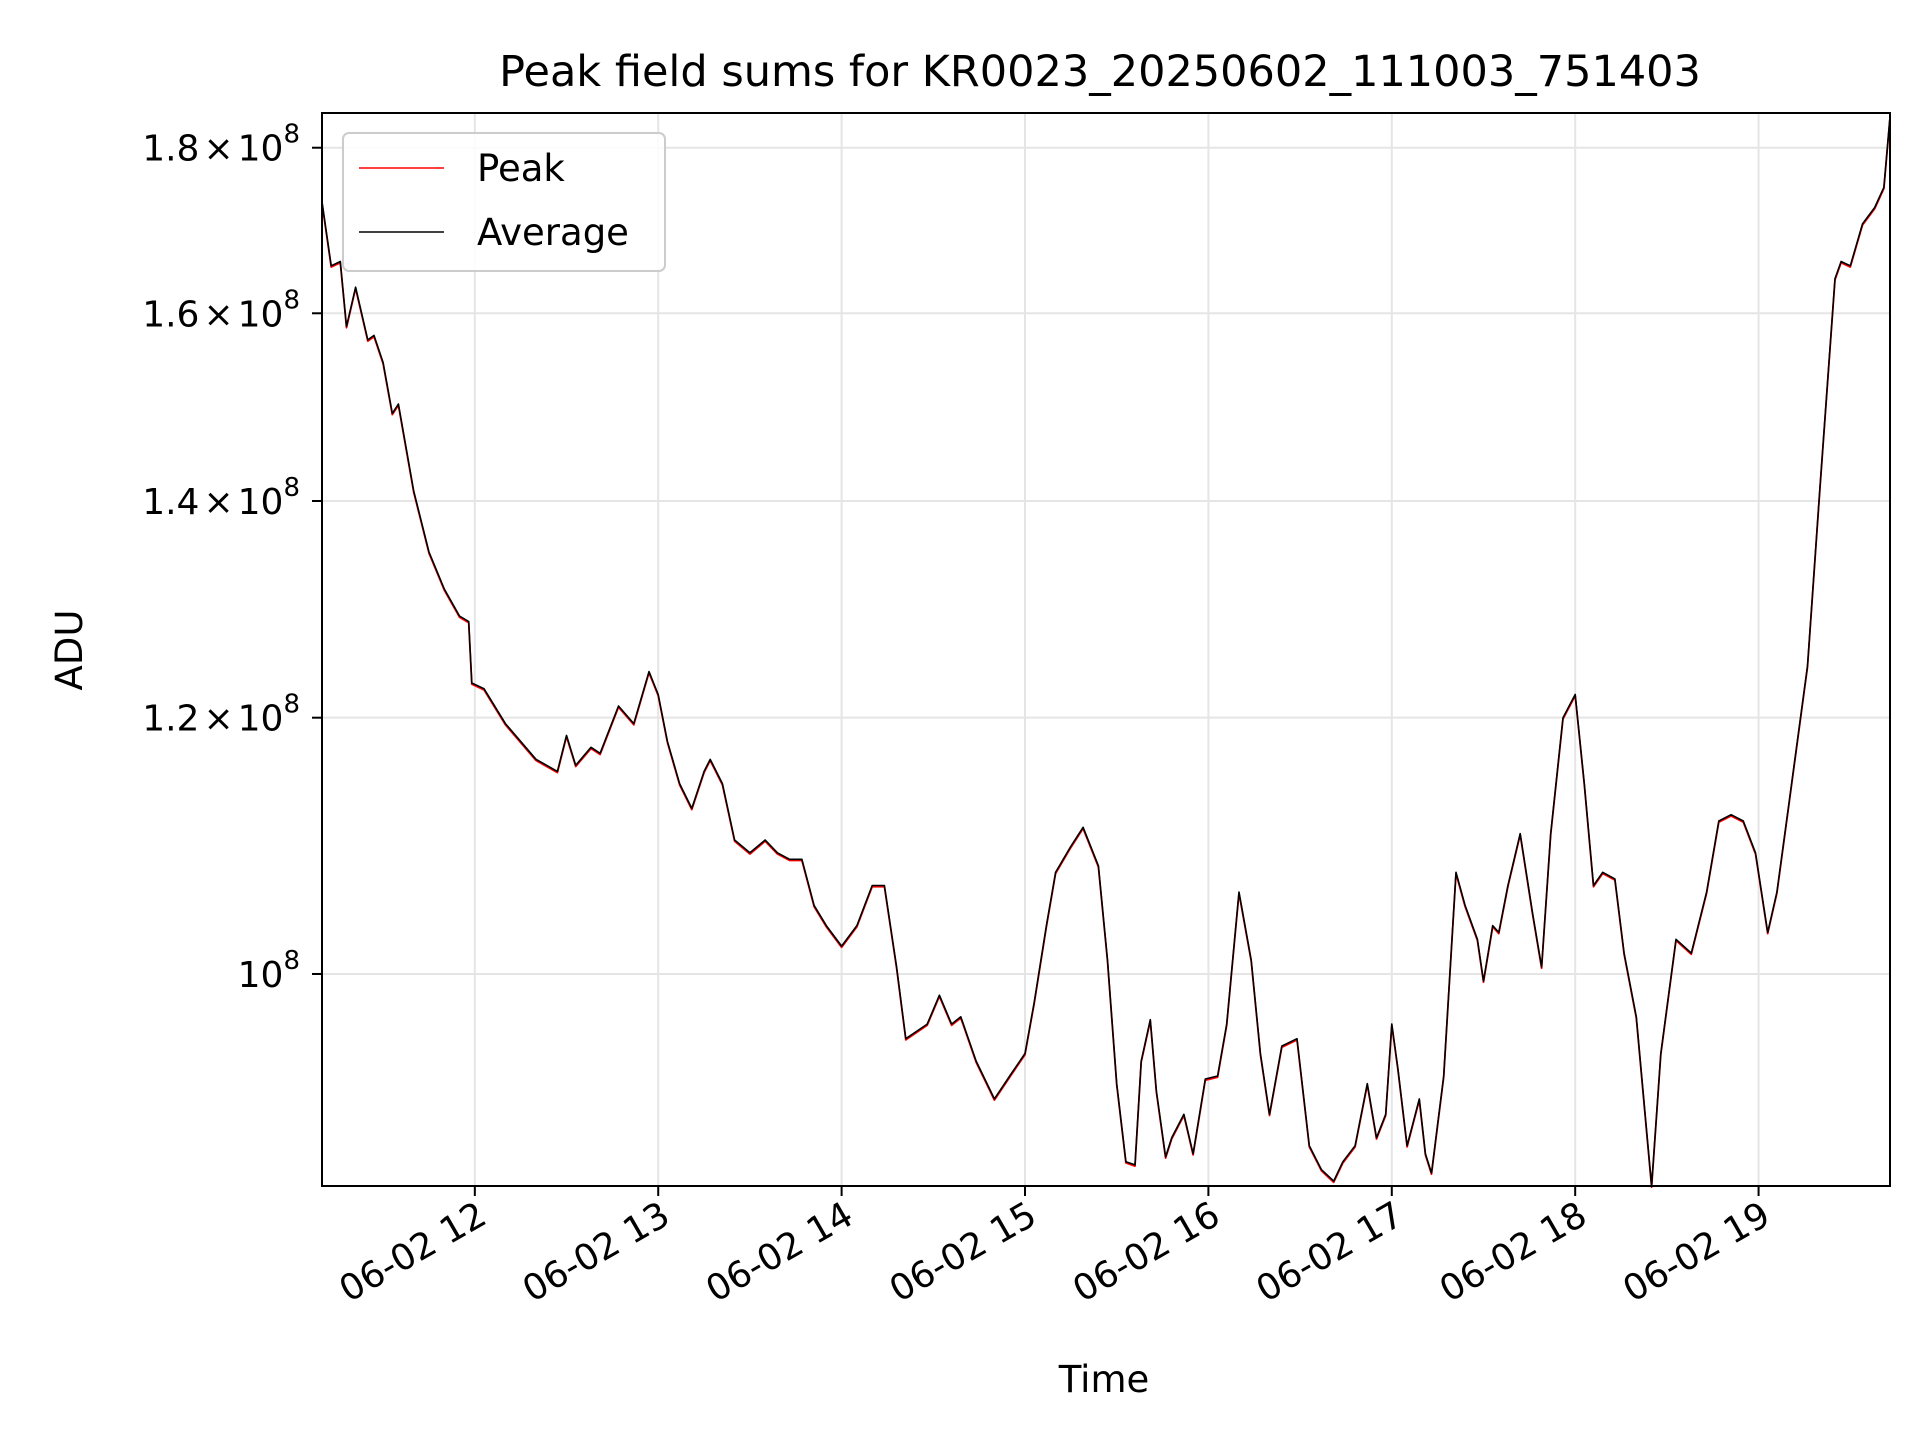  What do you see at coordinates (413, 1252) in the screenshot?
I see `x-tick-label: 06-02 12` at bounding box center [413, 1252].